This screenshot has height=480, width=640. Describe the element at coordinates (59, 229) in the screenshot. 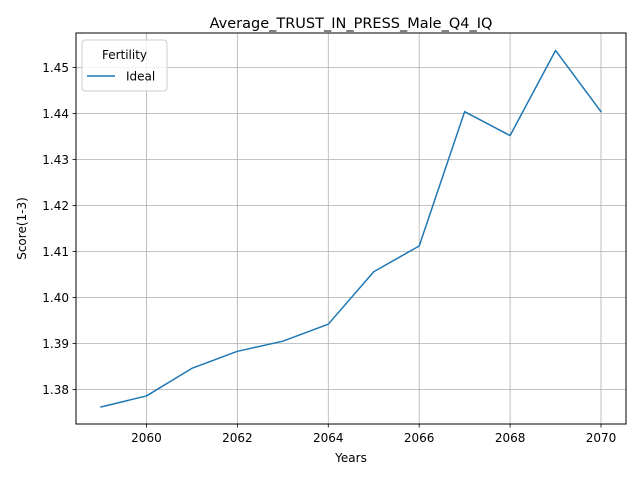

I see `y-axis-ticks: 1.38 1.39 1.40 1.41 1.42 1.43 1.44 1.45` at that location.